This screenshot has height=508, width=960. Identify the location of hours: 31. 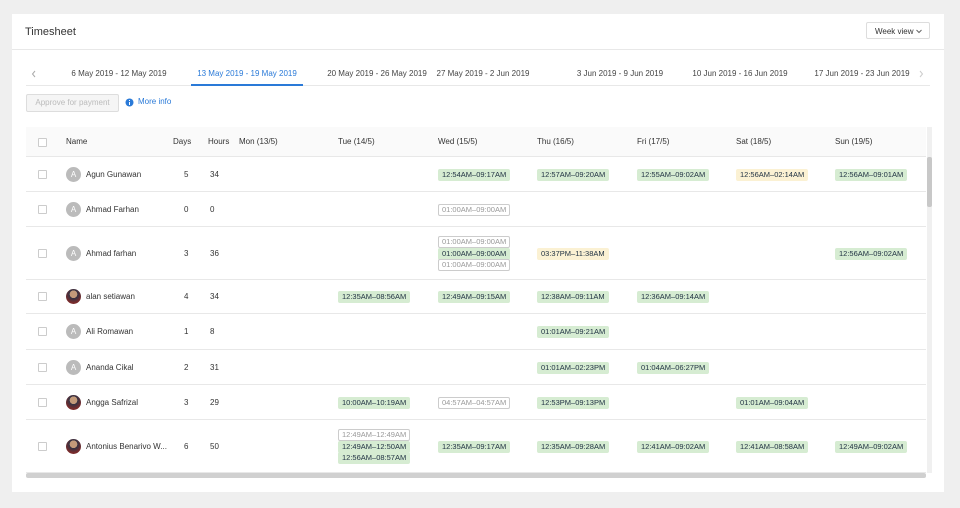
(214, 367).